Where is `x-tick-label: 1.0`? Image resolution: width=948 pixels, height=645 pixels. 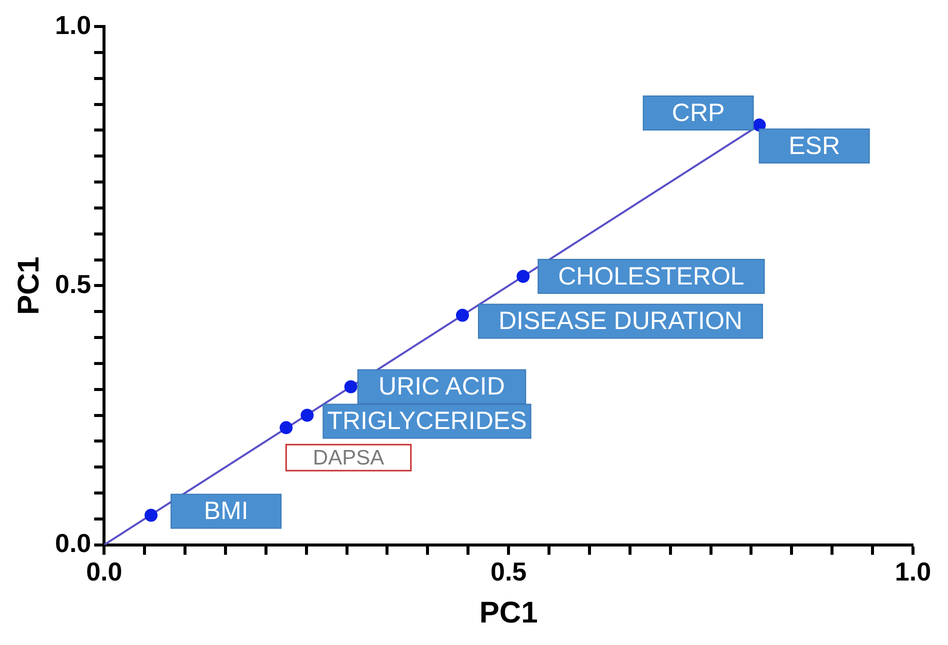
x-tick-label: 1.0 is located at coordinates (913, 571).